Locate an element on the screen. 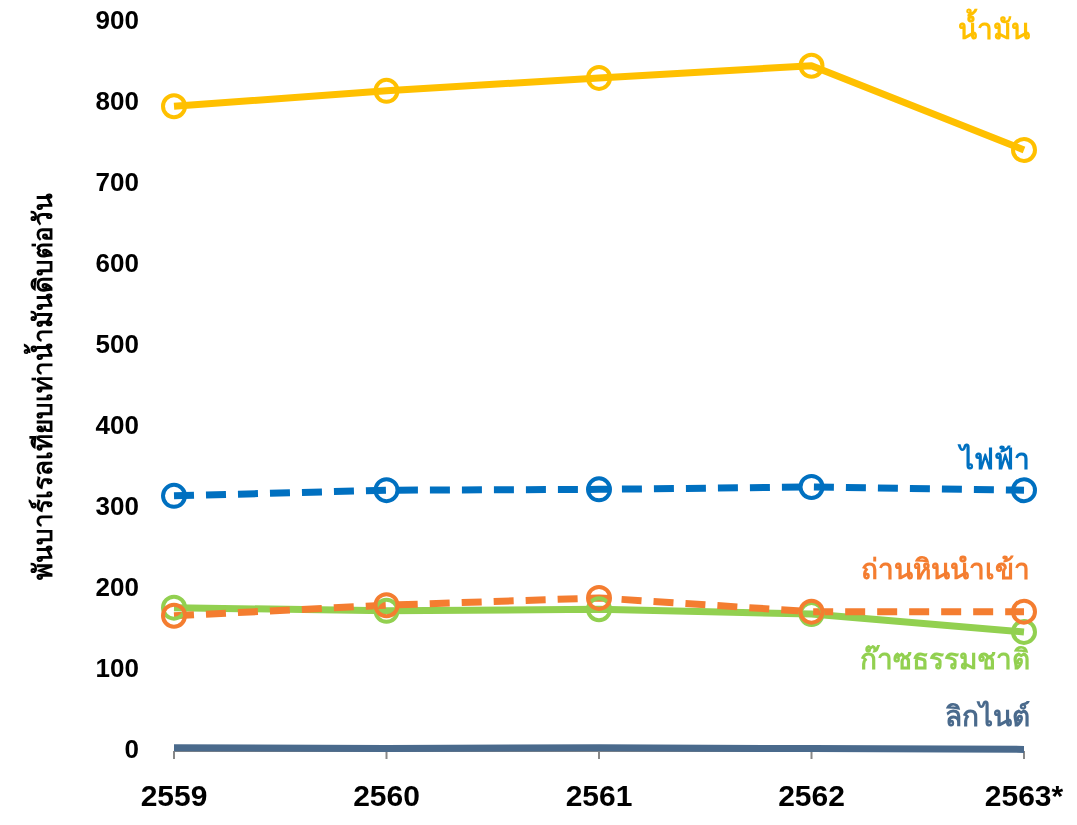 Image resolution: width=1077 pixels, height=825 pixels. y-tick-label: 900 is located at coordinates (117, 19).